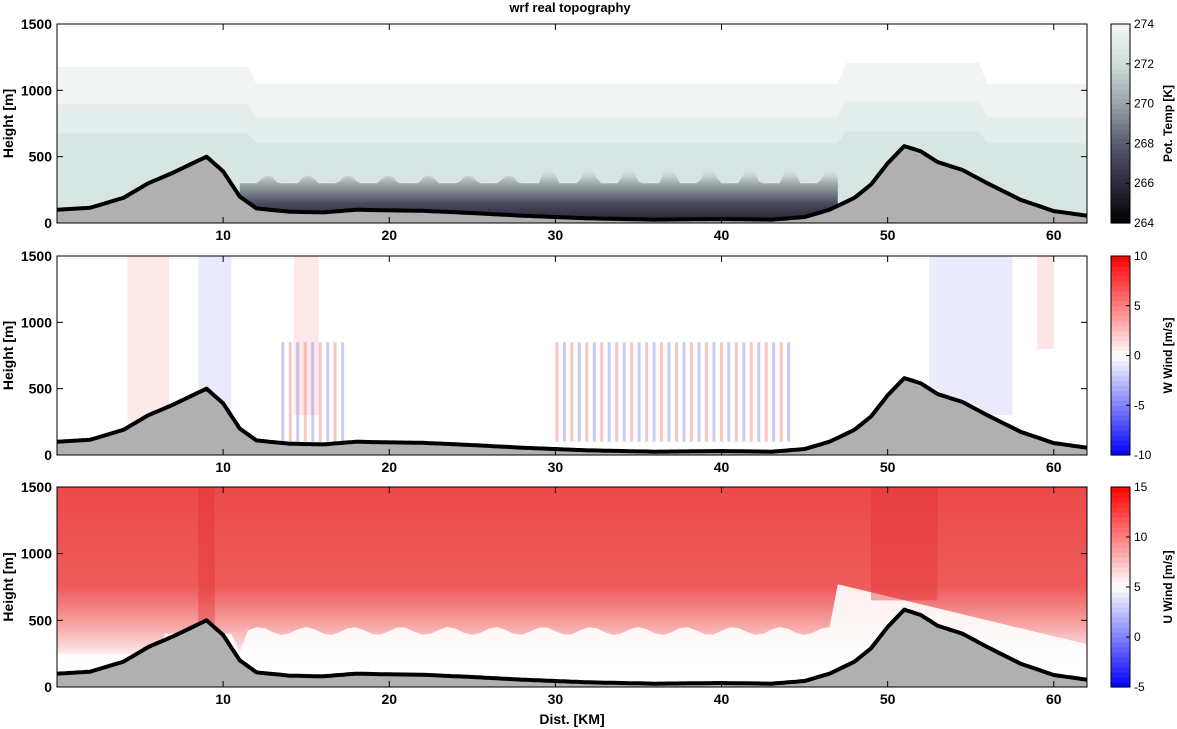 This screenshot has width=1177, height=729. Describe the element at coordinates (1144, 183) in the screenshot. I see `colorbar-tick-label: 266` at that location.